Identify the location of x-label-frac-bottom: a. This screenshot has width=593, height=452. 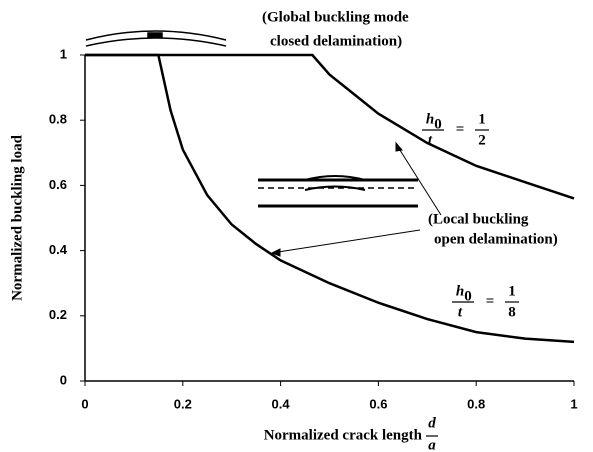
(432, 444).